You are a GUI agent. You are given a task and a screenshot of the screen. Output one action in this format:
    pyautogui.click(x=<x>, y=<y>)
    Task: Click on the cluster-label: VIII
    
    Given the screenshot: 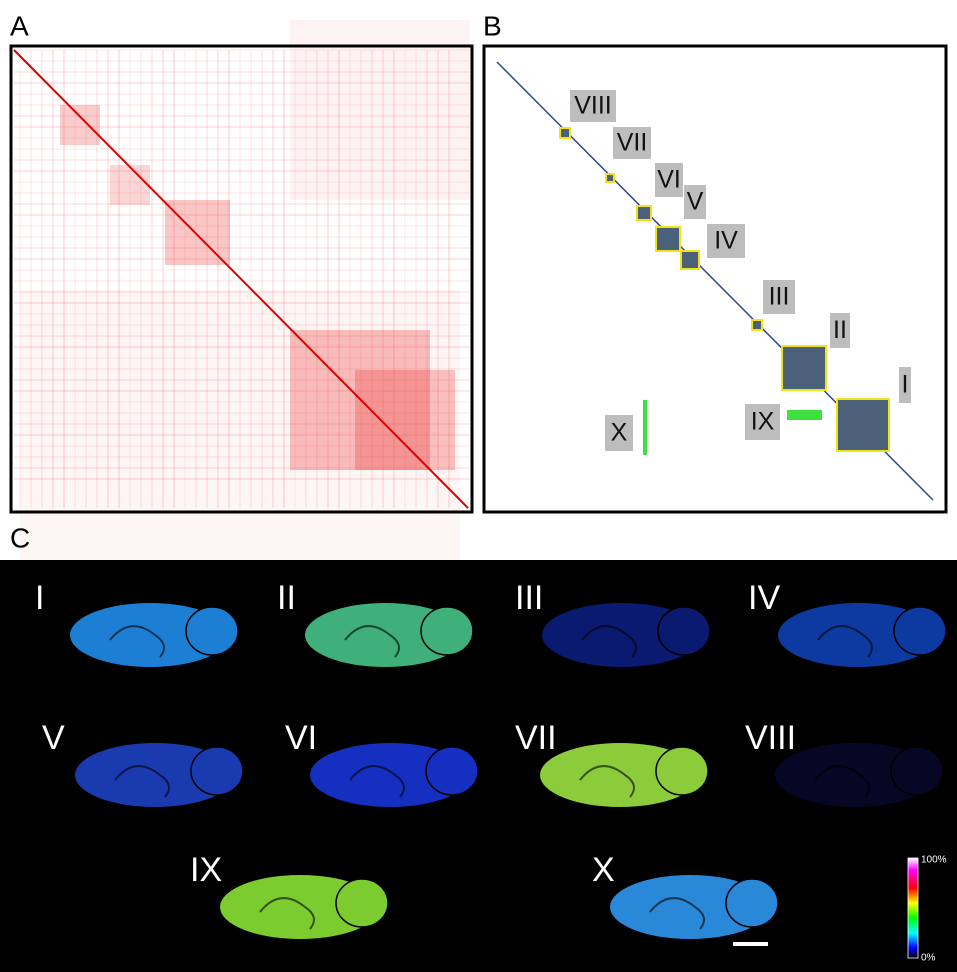 What is the action you would take?
    pyautogui.click(x=593, y=106)
    